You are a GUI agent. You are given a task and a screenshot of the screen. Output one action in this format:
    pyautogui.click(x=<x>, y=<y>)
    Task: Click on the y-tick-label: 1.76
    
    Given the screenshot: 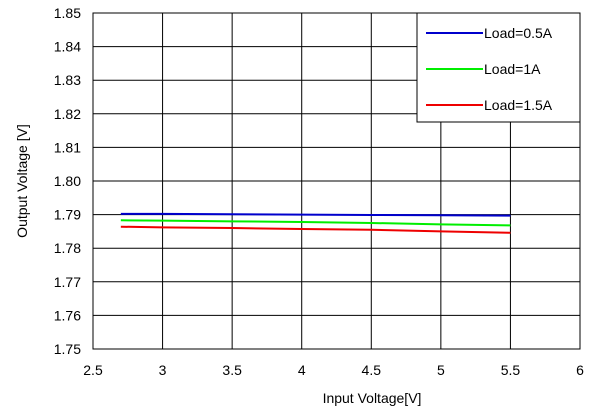 What is the action you would take?
    pyautogui.click(x=67, y=315)
    